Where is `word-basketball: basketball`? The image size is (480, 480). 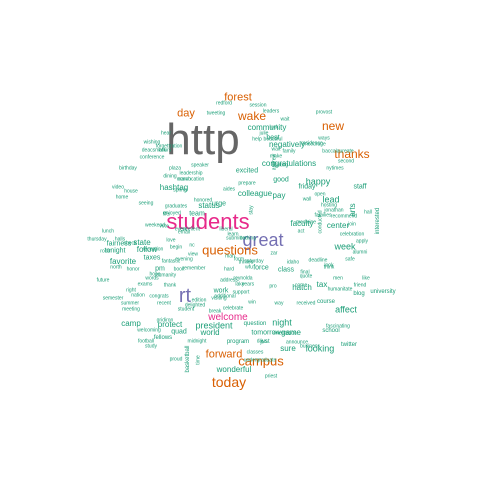
word-basketball: basketball is located at coordinates (188, 359).